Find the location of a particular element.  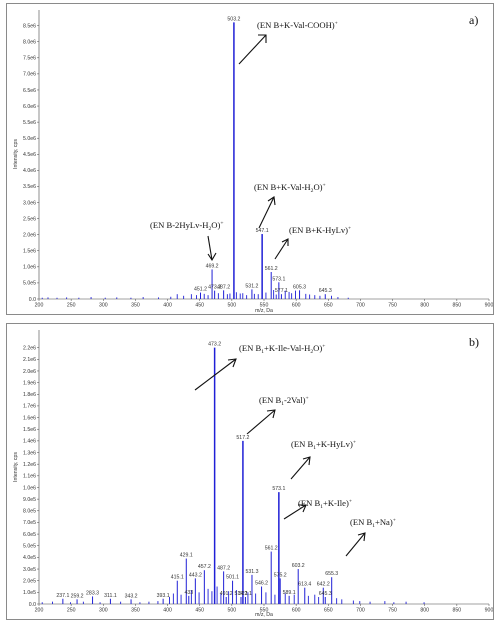

arrow-a3 is located at coordinates (212, 248).